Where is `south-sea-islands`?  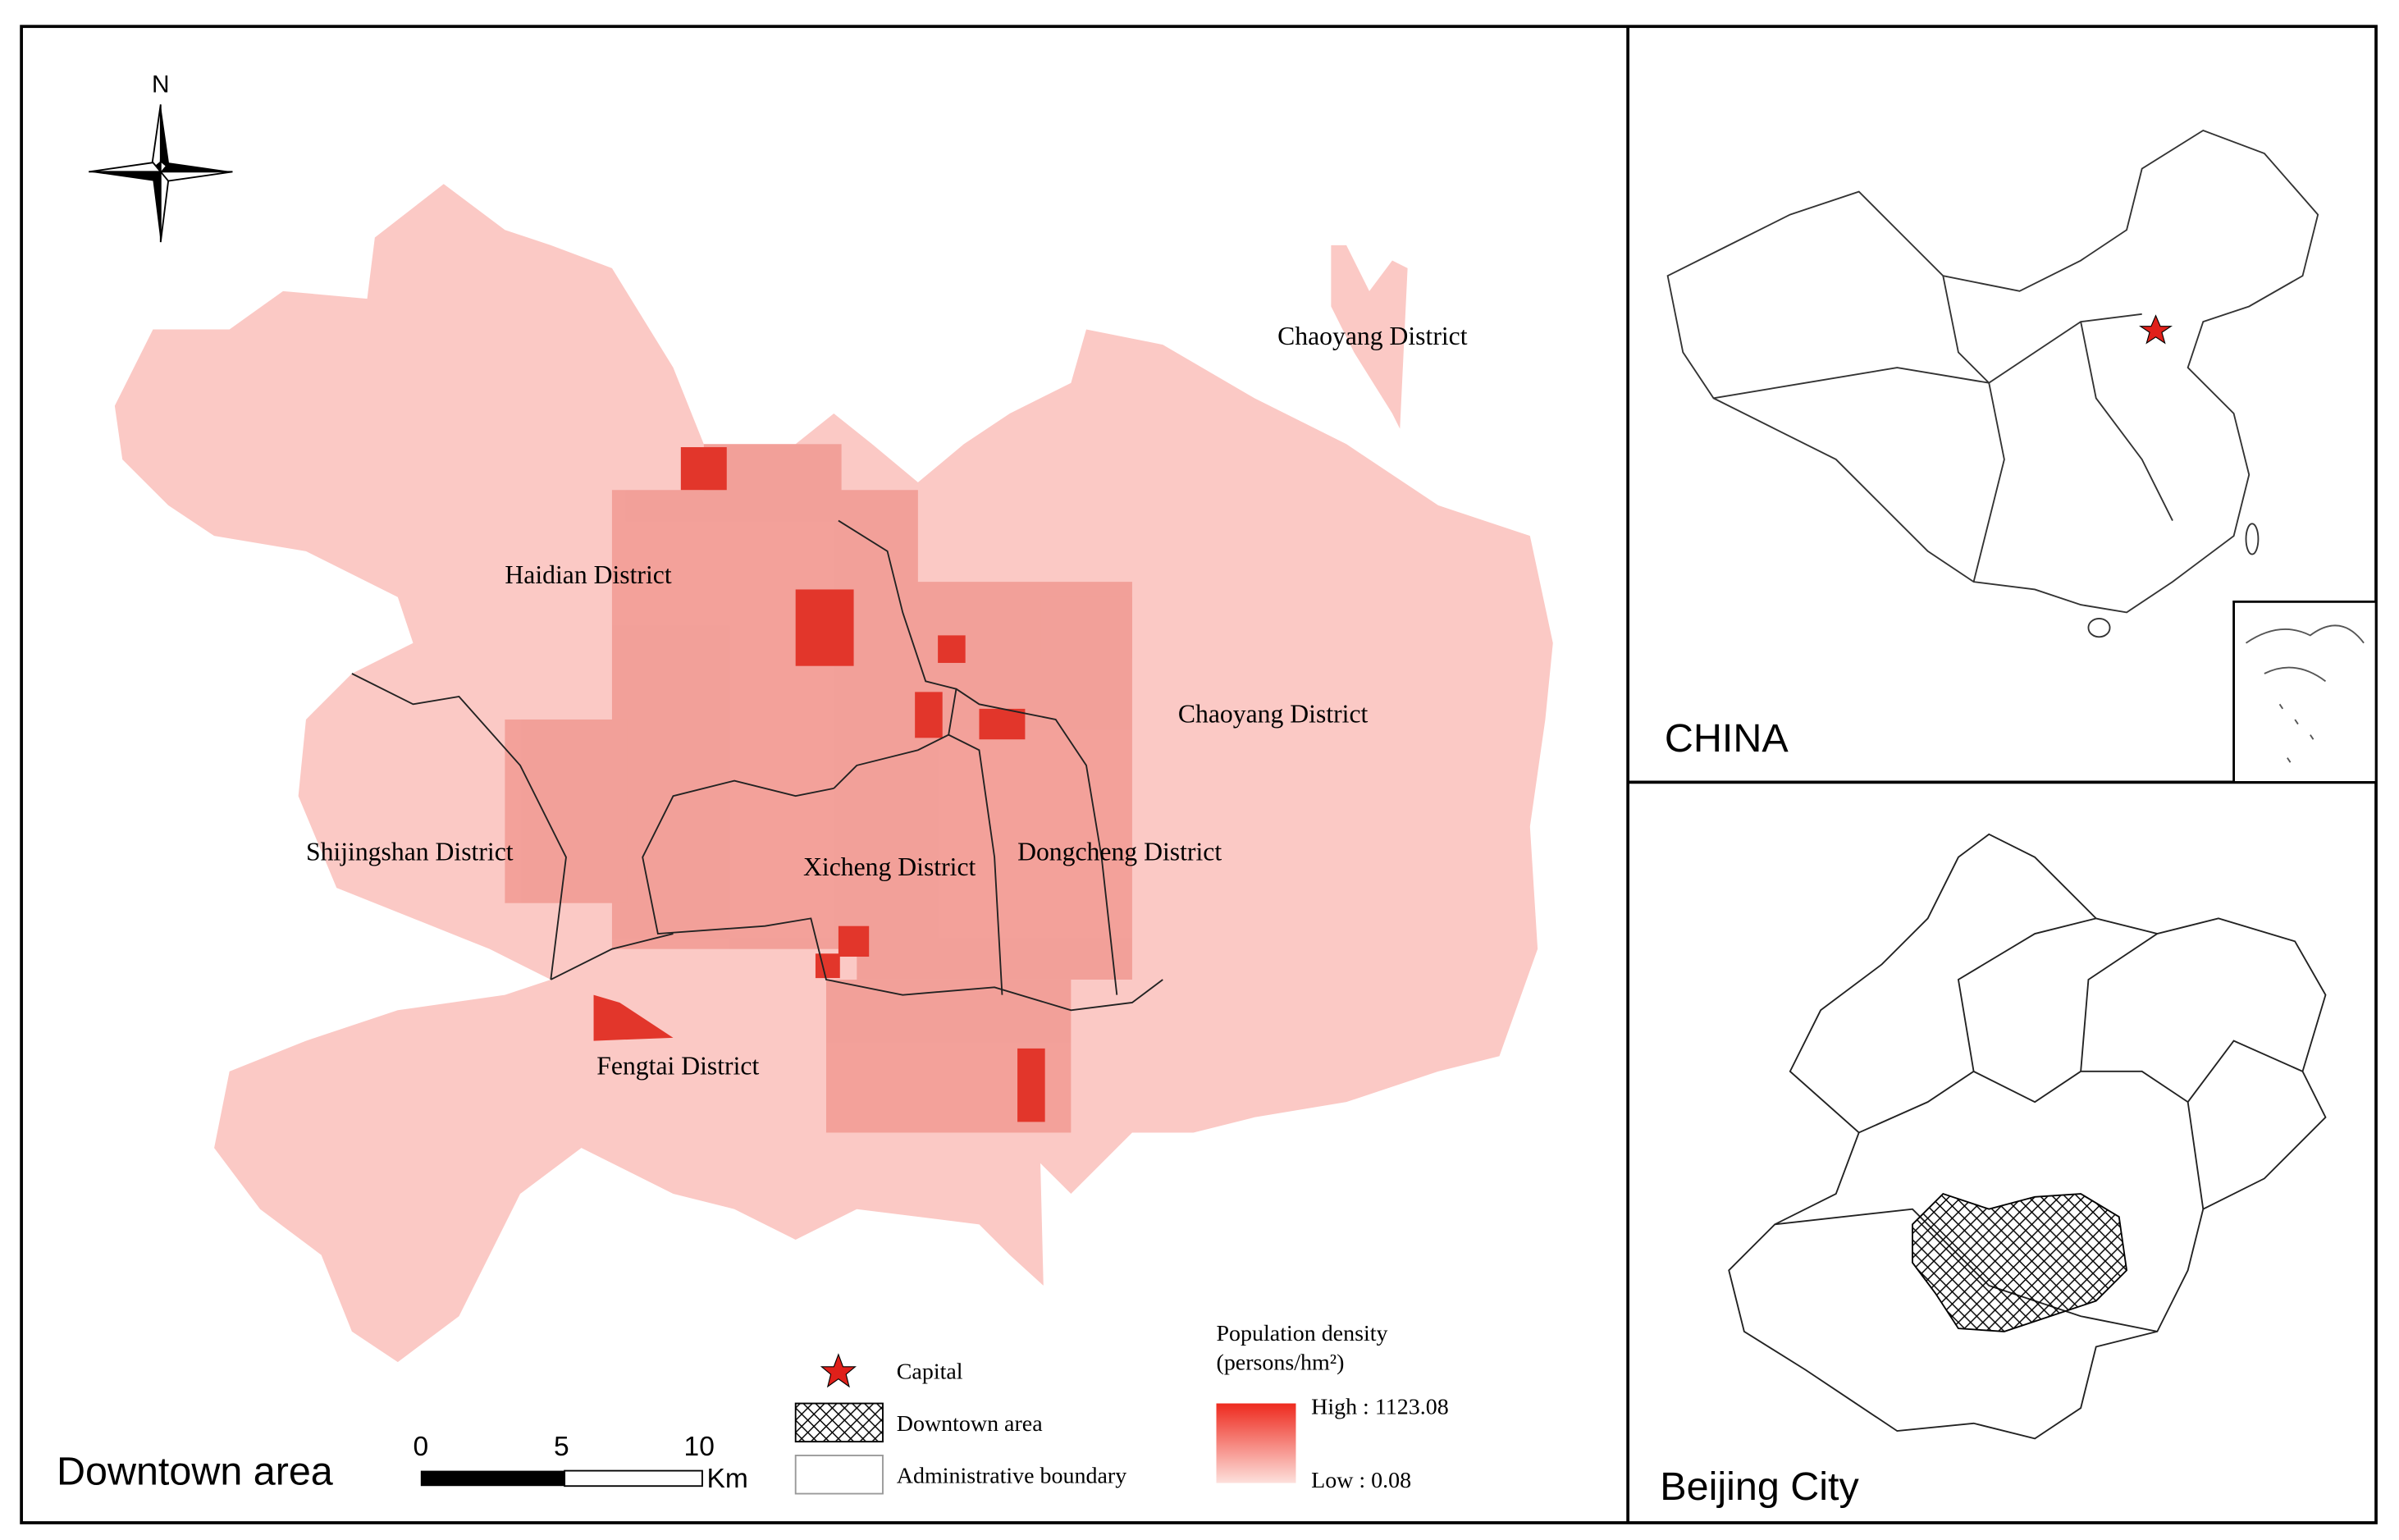
south-sea-islands is located at coordinates (2305, 693).